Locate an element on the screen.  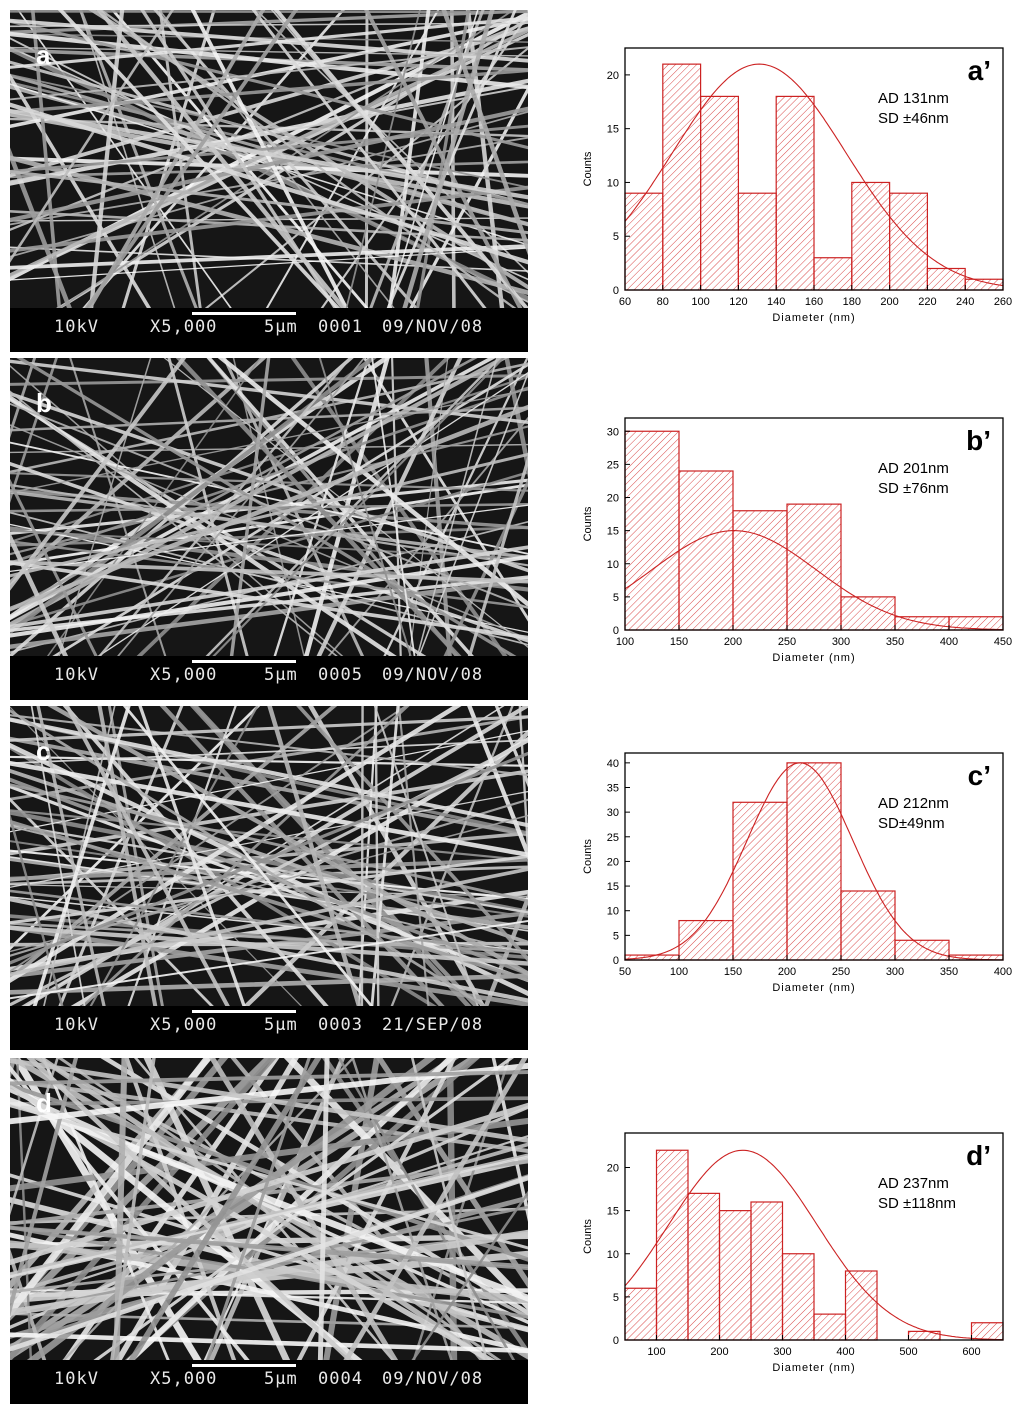
panel-label: a is located at coordinates (43, 55).